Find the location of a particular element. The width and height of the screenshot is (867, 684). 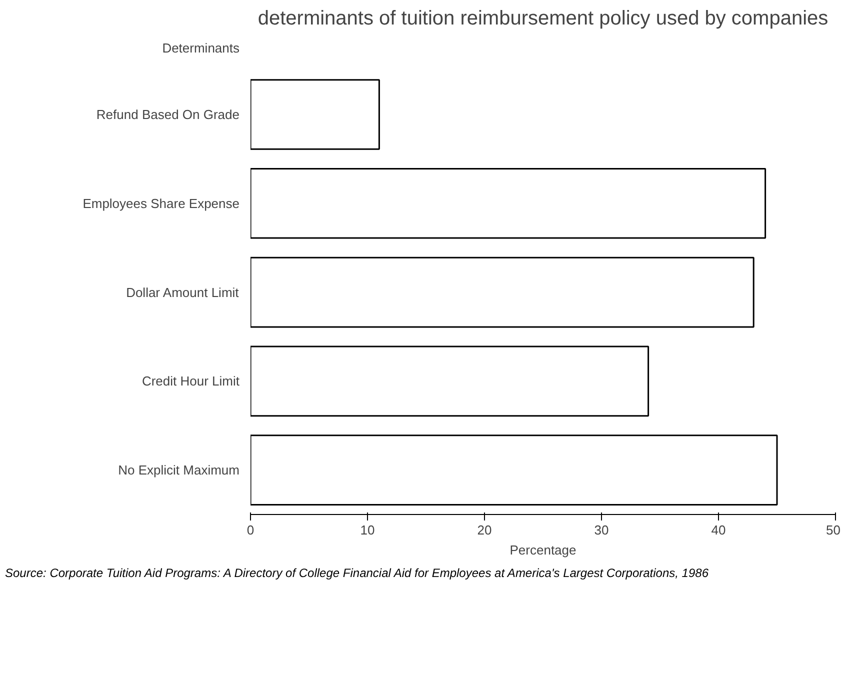

y-tick-label: No Explicit Maximum is located at coordinates (179, 470).